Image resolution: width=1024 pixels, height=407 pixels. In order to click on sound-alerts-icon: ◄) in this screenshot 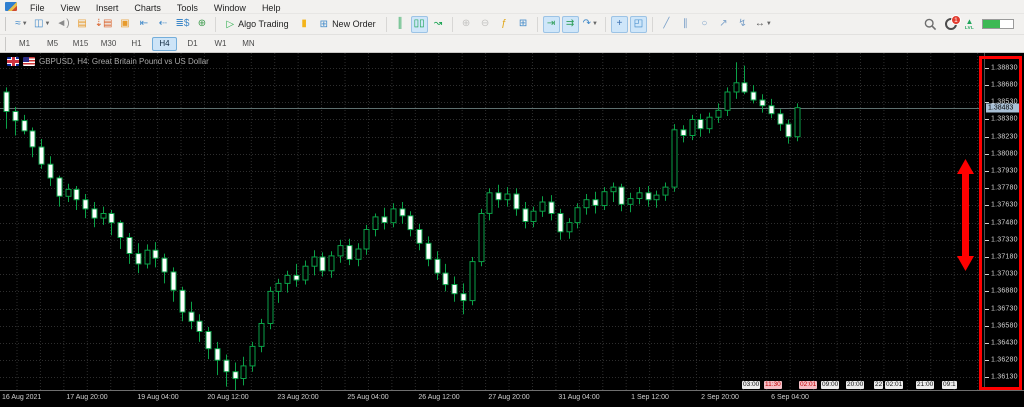, I will do `click(62, 24)`.